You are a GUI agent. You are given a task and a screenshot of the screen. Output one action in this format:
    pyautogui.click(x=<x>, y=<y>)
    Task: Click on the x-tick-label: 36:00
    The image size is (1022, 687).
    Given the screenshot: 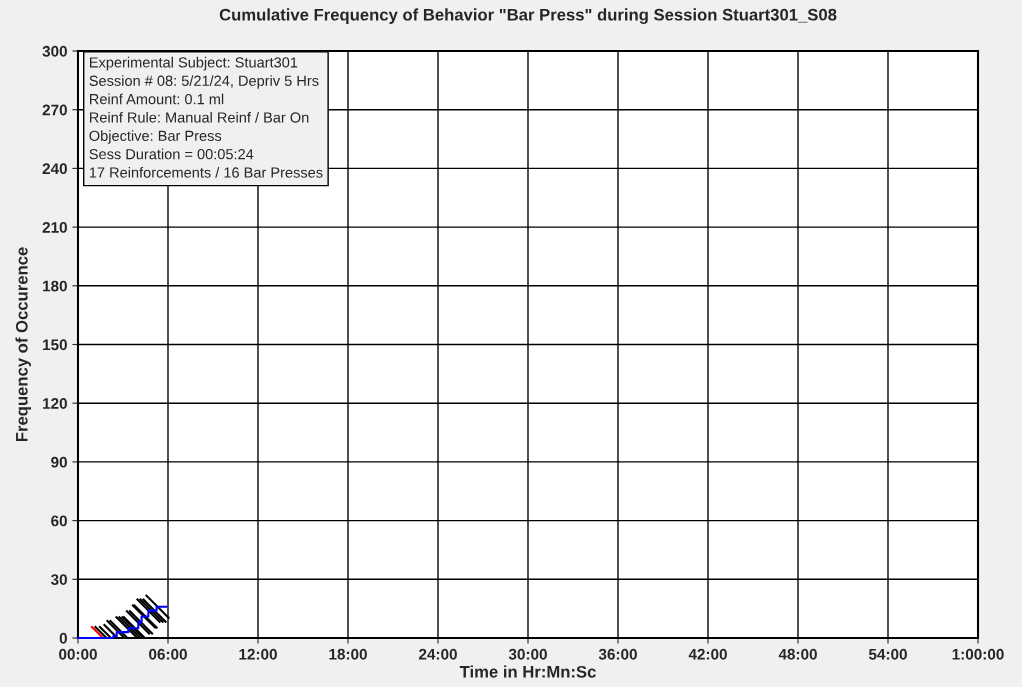 What is the action you would take?
    pyautogui.click(x=617, y=654)
    